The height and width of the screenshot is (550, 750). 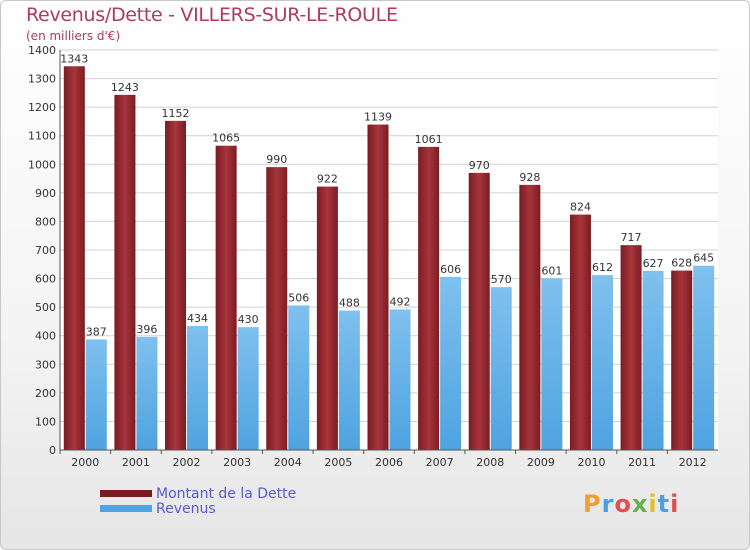 What do you see at coordinates (52, 450) in the screenshot?
I see `y-tick-label: 0` at bounding box center [52, 450].